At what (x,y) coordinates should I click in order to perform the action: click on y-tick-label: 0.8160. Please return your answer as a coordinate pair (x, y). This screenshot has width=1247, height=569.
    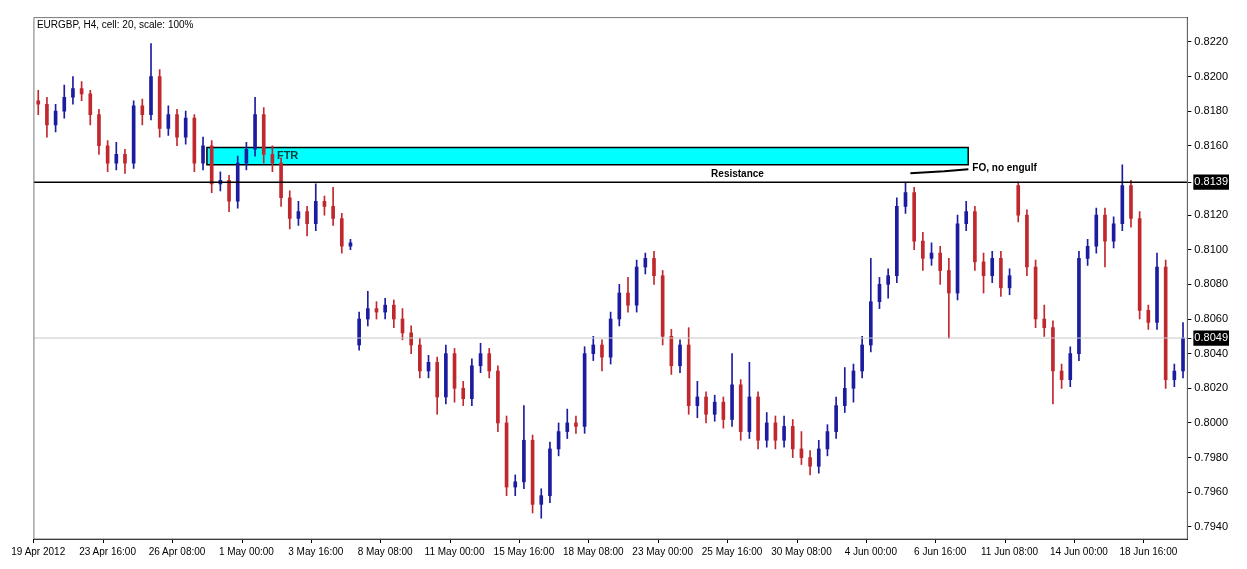
    Looking at the image, I should click on (1211, 144).